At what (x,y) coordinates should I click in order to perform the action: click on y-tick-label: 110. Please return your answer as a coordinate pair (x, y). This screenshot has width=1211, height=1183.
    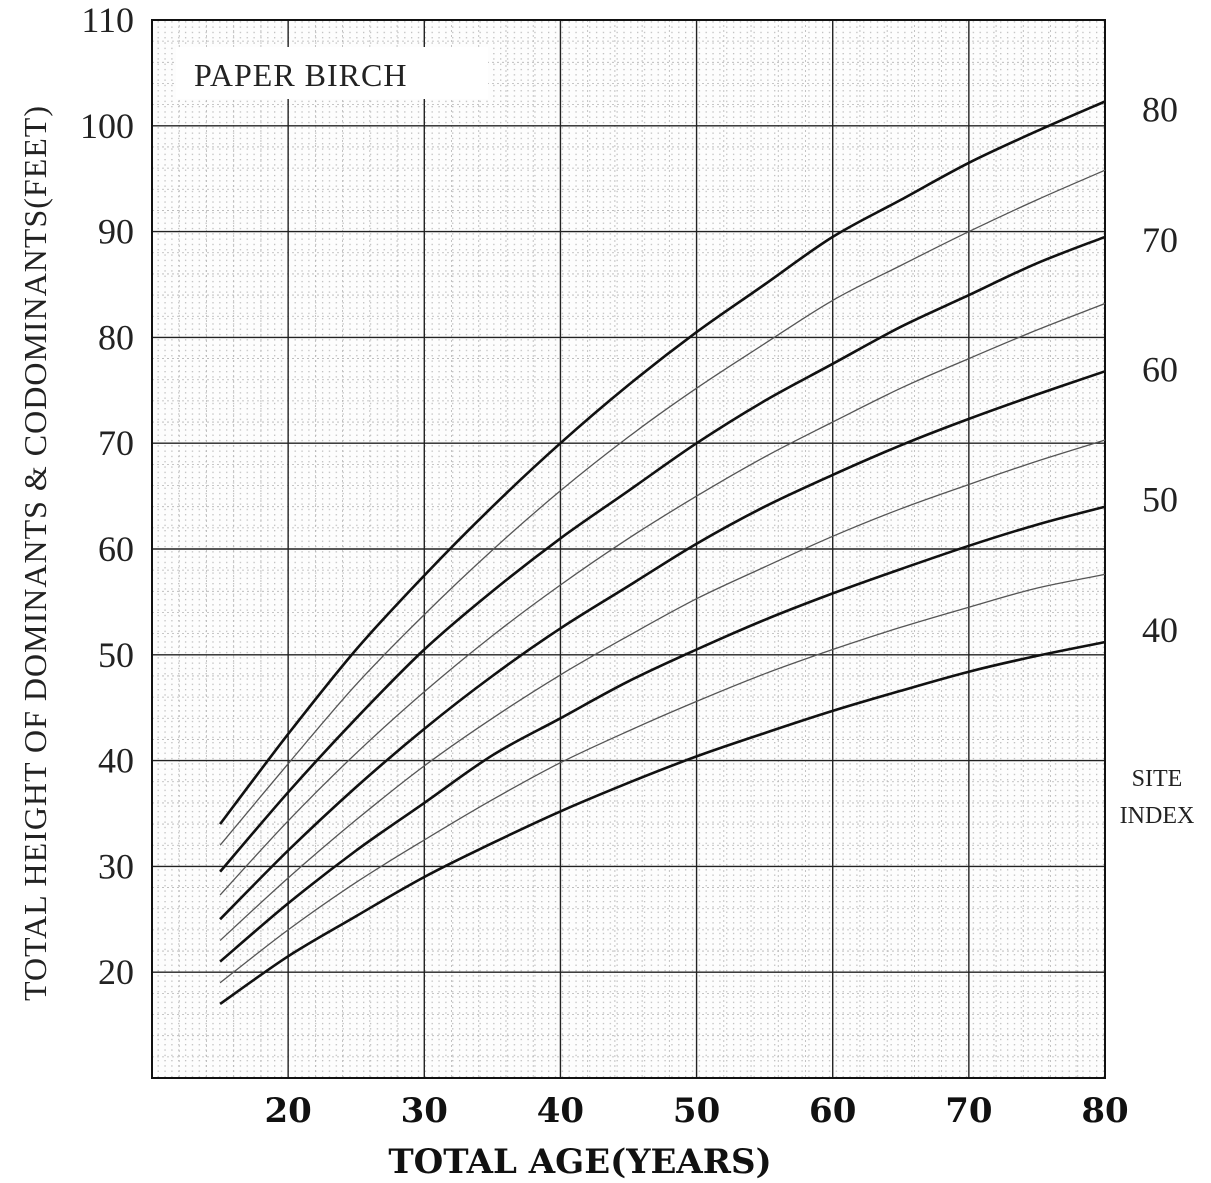
    Looking at the image, I should click on (107, 20).